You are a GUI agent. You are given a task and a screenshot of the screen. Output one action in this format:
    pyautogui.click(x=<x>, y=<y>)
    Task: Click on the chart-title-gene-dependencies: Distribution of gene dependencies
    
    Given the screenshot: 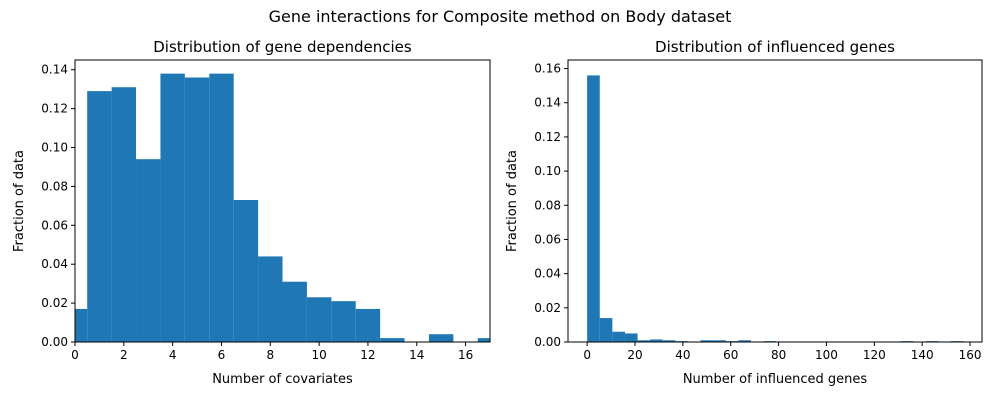 What is the action you would take?
    pyautogui.click(x=282, y=47)
    